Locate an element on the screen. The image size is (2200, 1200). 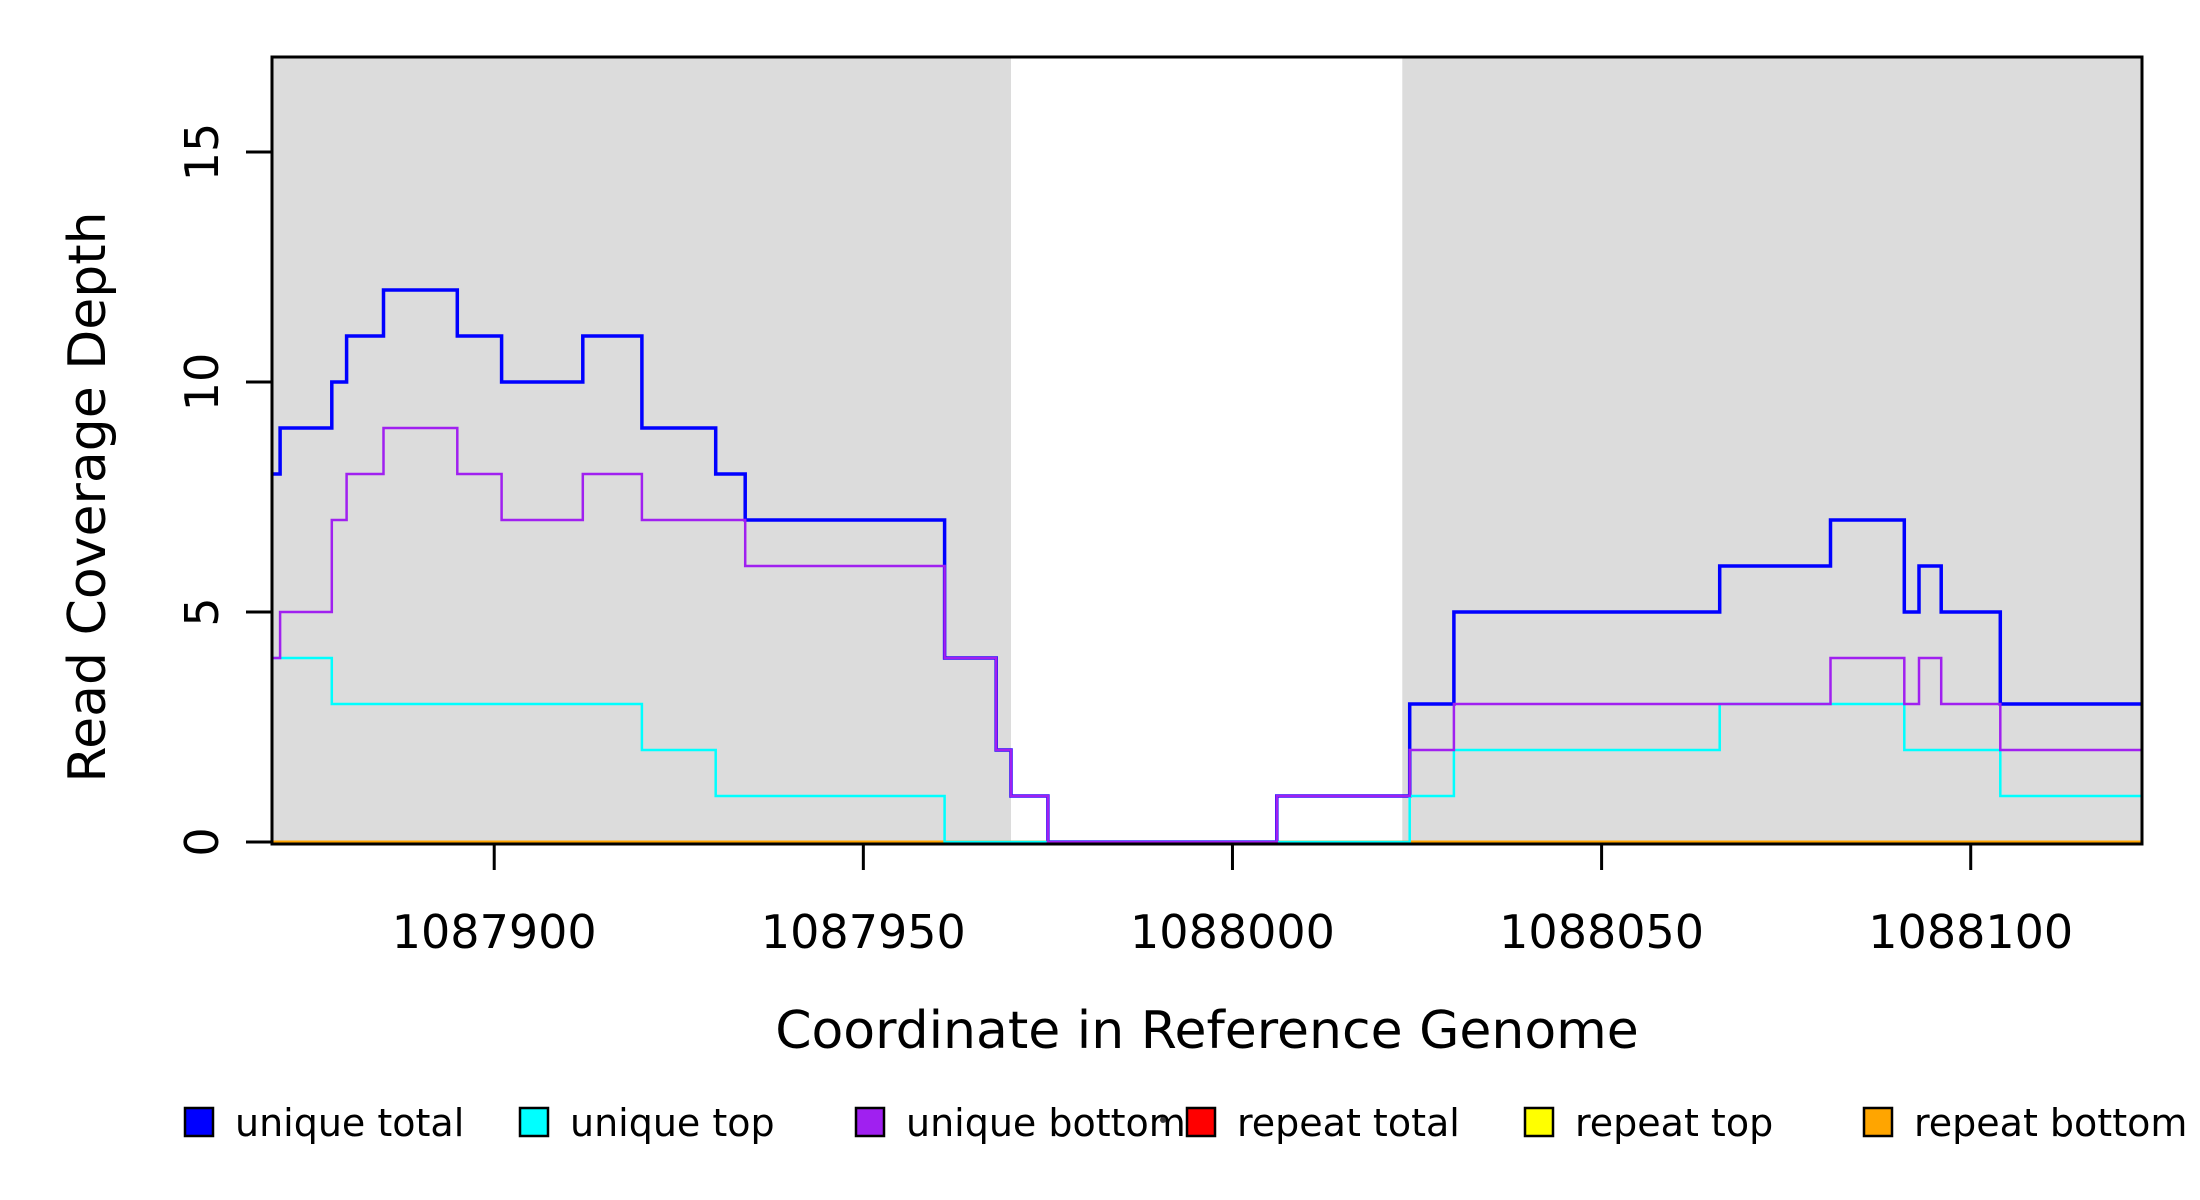
legend-swatch-unique-bottom is located at coordinates (870, 1122).